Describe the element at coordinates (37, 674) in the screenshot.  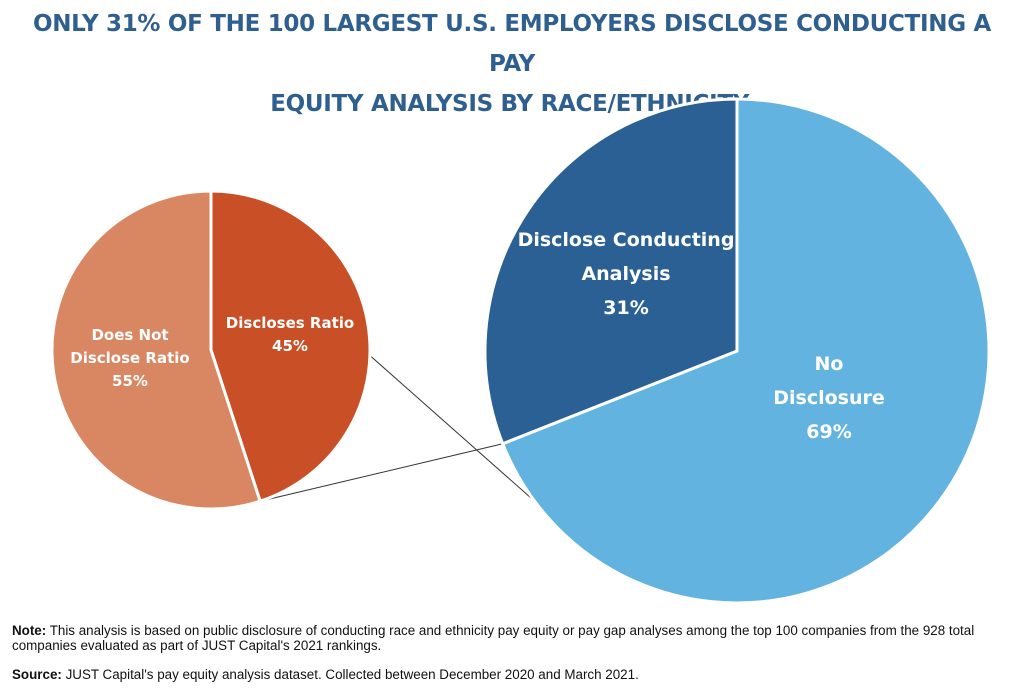
I see `source-label: Source:` at that location.